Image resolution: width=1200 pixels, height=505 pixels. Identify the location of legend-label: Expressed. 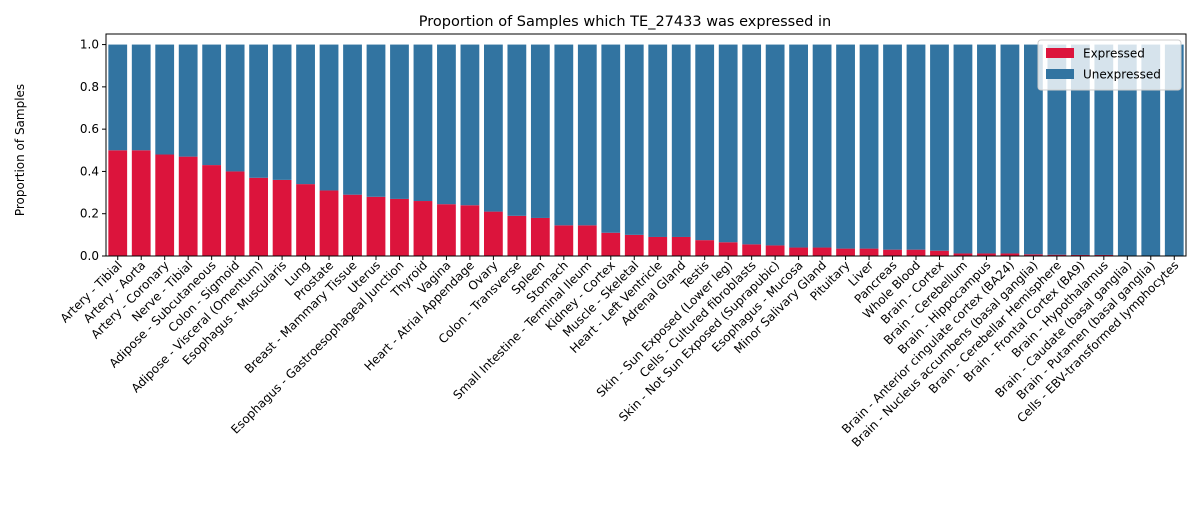
(1114, 54).